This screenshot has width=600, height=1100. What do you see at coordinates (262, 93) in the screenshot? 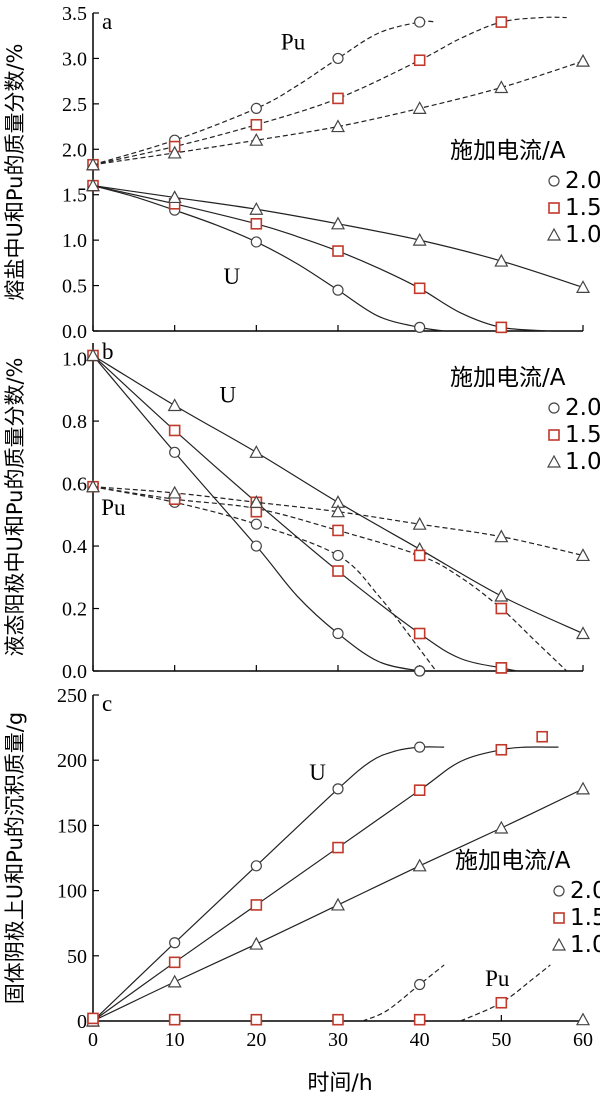
I see `series-Pu-2.0` at bounding box center [262, 93].